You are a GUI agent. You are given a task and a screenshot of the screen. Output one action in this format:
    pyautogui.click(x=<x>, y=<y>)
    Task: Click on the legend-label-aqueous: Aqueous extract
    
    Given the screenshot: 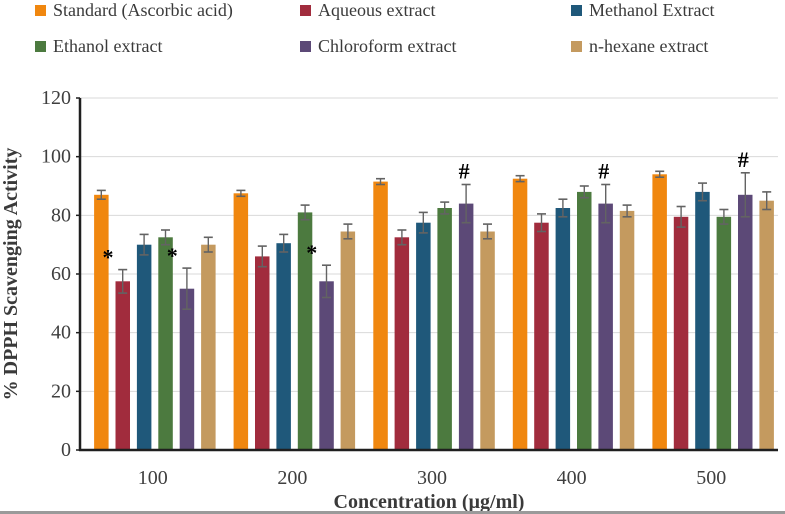 What is the action you would take?
    pyautogui.click(x=377, y=10)
    